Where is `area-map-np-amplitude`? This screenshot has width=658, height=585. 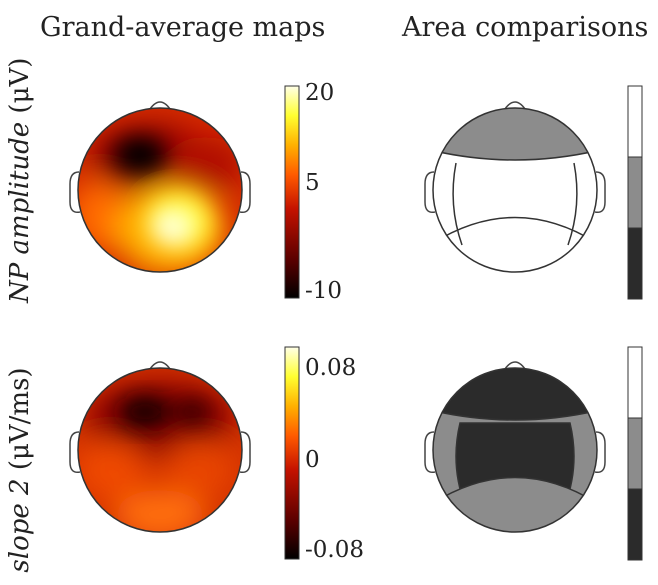 area-map-np-amplitude is located at coordinates (515, 187).